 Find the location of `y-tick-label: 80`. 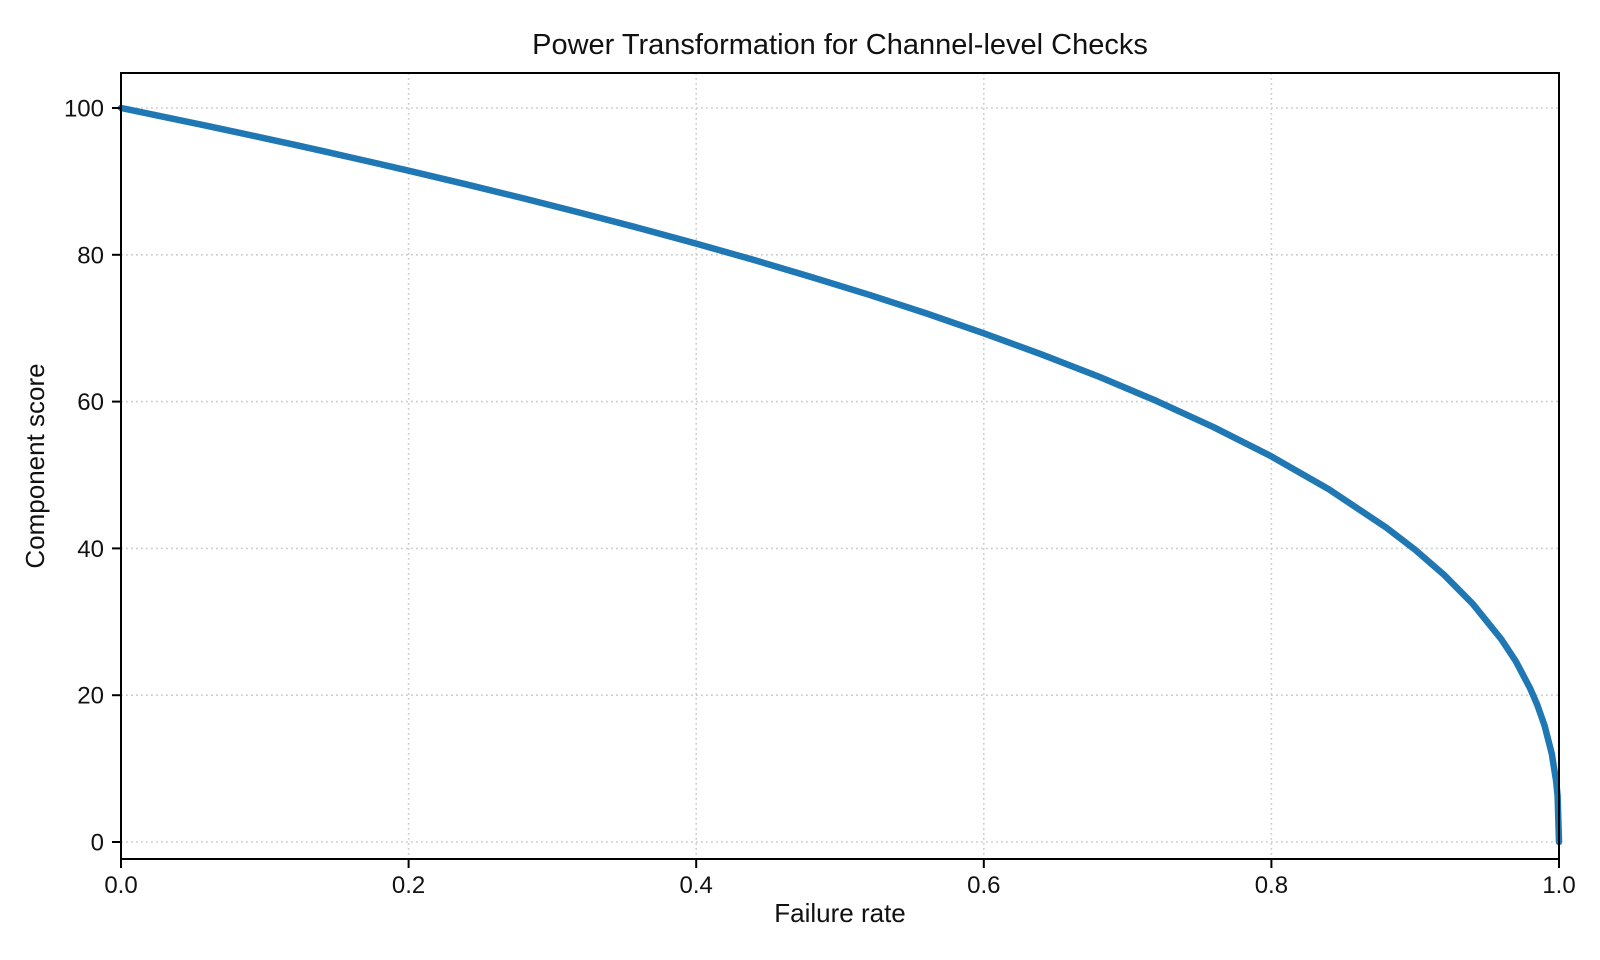

y-tick-label: 80 is located at coordinates (90, 255).